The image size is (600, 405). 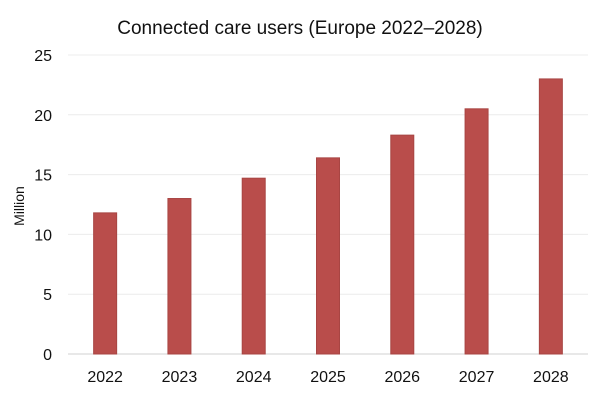 I want to click on y-tick-label: 5, so click(x=47, y=295).